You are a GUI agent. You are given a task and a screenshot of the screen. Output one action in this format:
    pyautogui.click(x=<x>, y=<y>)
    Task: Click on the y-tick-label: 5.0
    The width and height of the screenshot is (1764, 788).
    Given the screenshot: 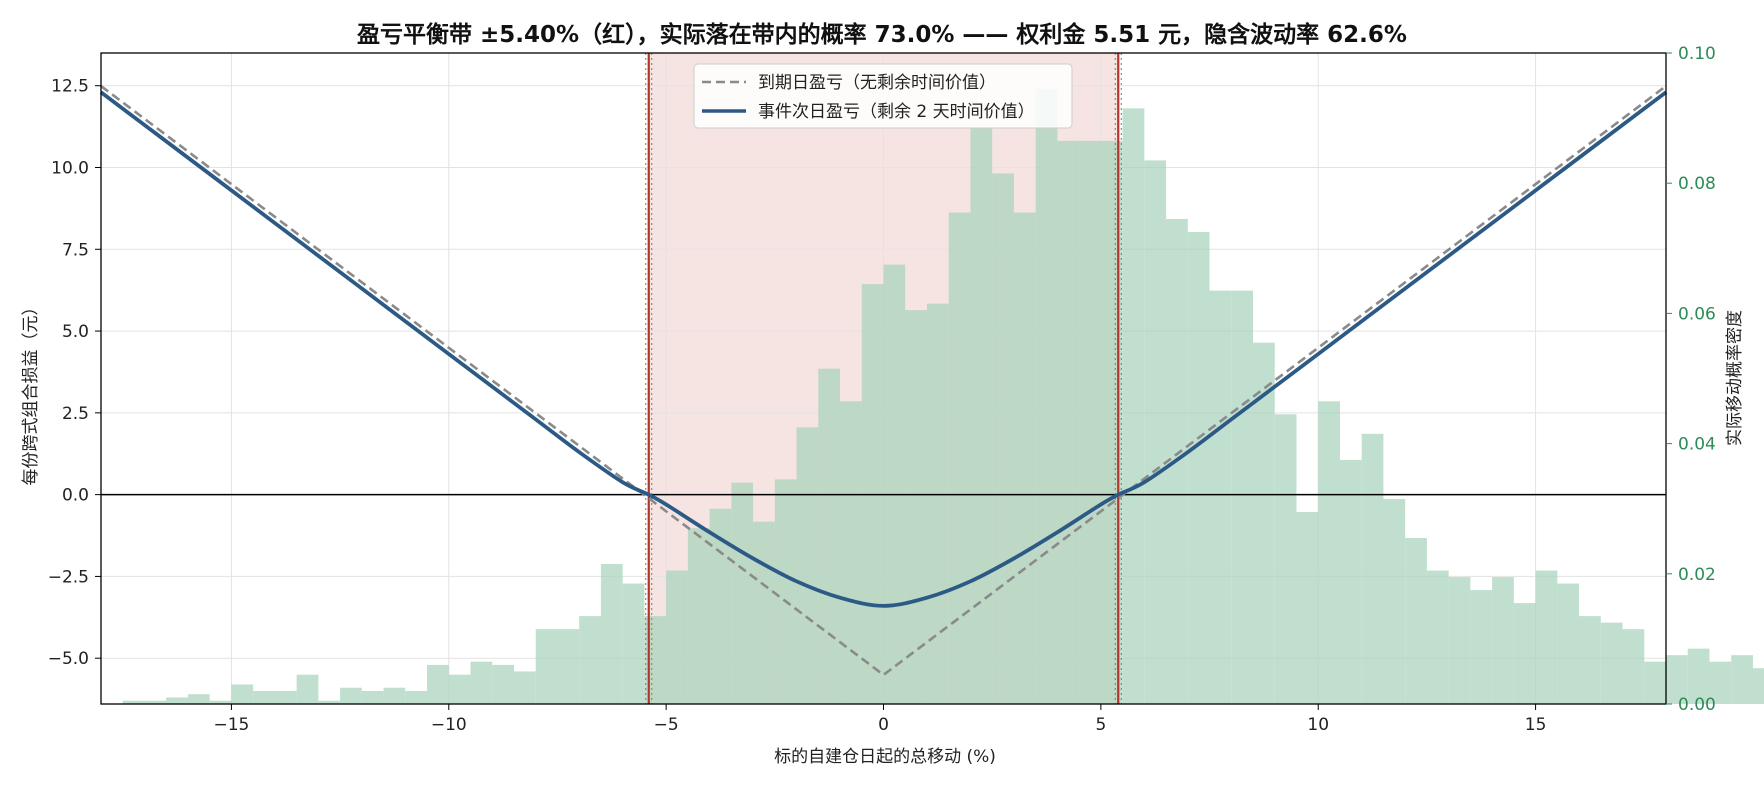 What is the action you would take?
    pyautogui.click(x=75, y=332)
    